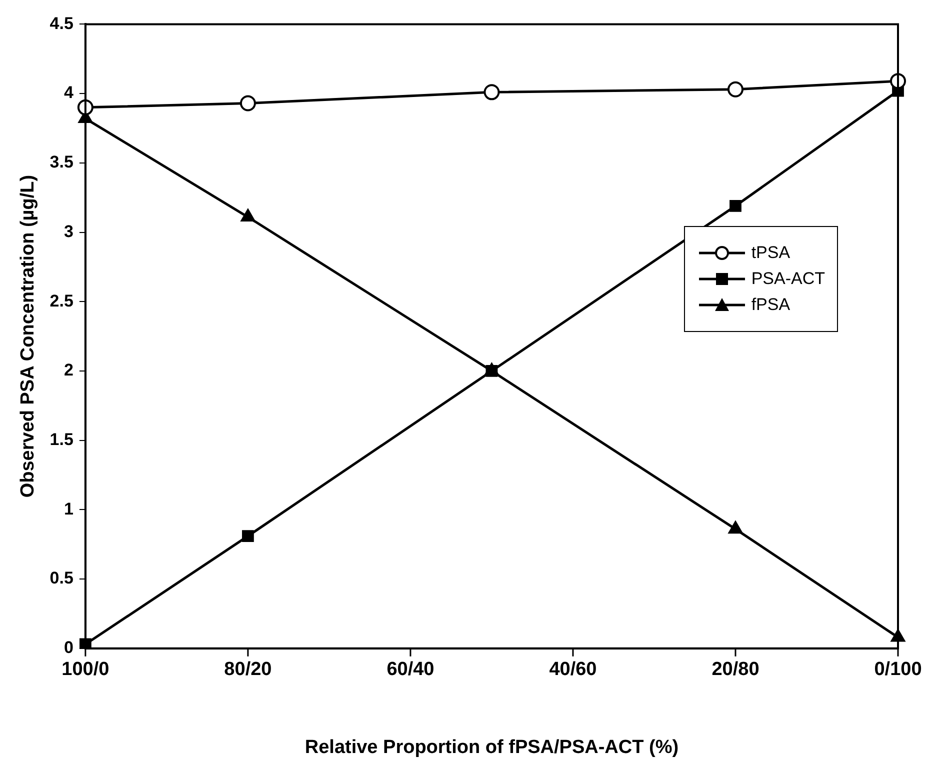 This screenshot has width=948, height=778. What do you see at coordinates (69, 370) in the screenshot?
I see `y-tick-label: 2` at bounding box center [69, 370].